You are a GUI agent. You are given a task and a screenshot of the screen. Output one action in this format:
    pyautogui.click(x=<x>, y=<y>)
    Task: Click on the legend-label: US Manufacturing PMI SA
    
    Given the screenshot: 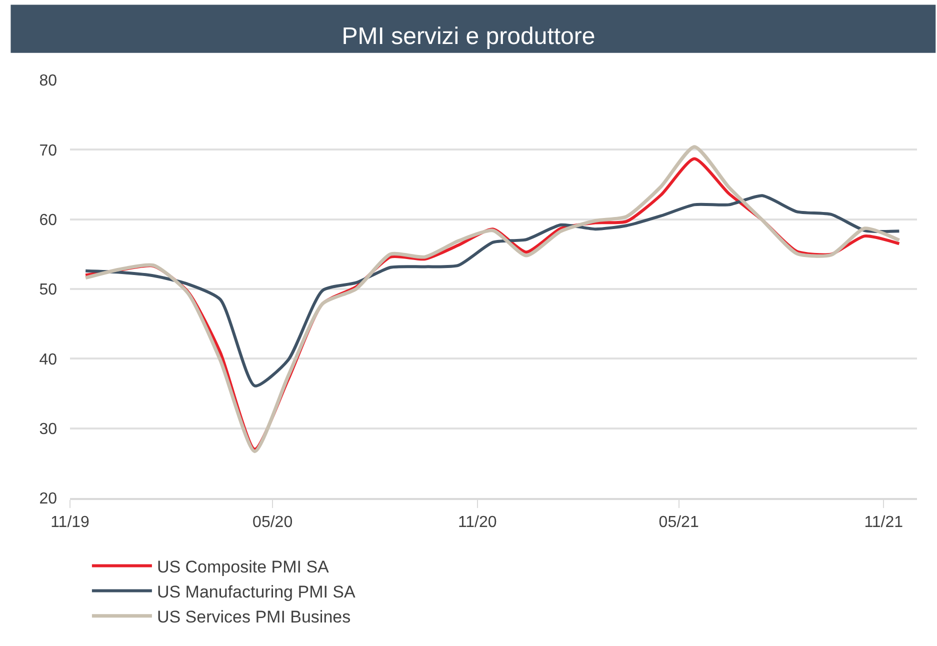 What is the action you would take?
    pyautogui.click(x=256, y=592)
    